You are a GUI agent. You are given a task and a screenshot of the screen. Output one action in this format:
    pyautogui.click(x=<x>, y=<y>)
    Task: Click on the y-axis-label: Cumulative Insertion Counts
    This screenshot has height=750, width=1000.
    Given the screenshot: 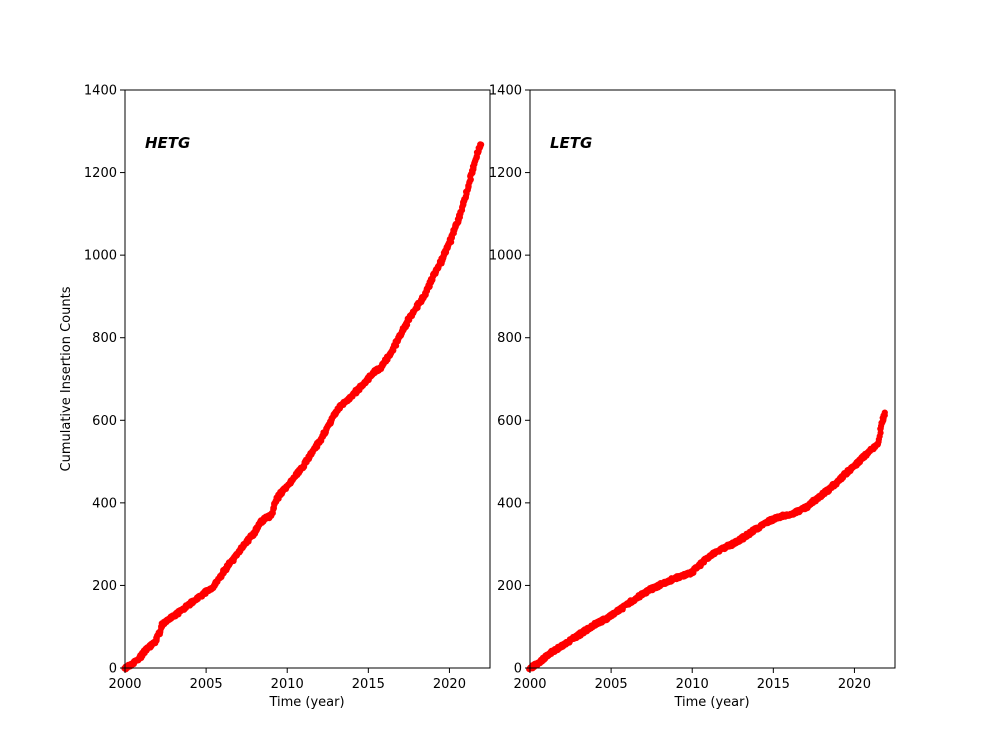 What is the action you would take?
    pyautogui.click(x=66, y=378)
    